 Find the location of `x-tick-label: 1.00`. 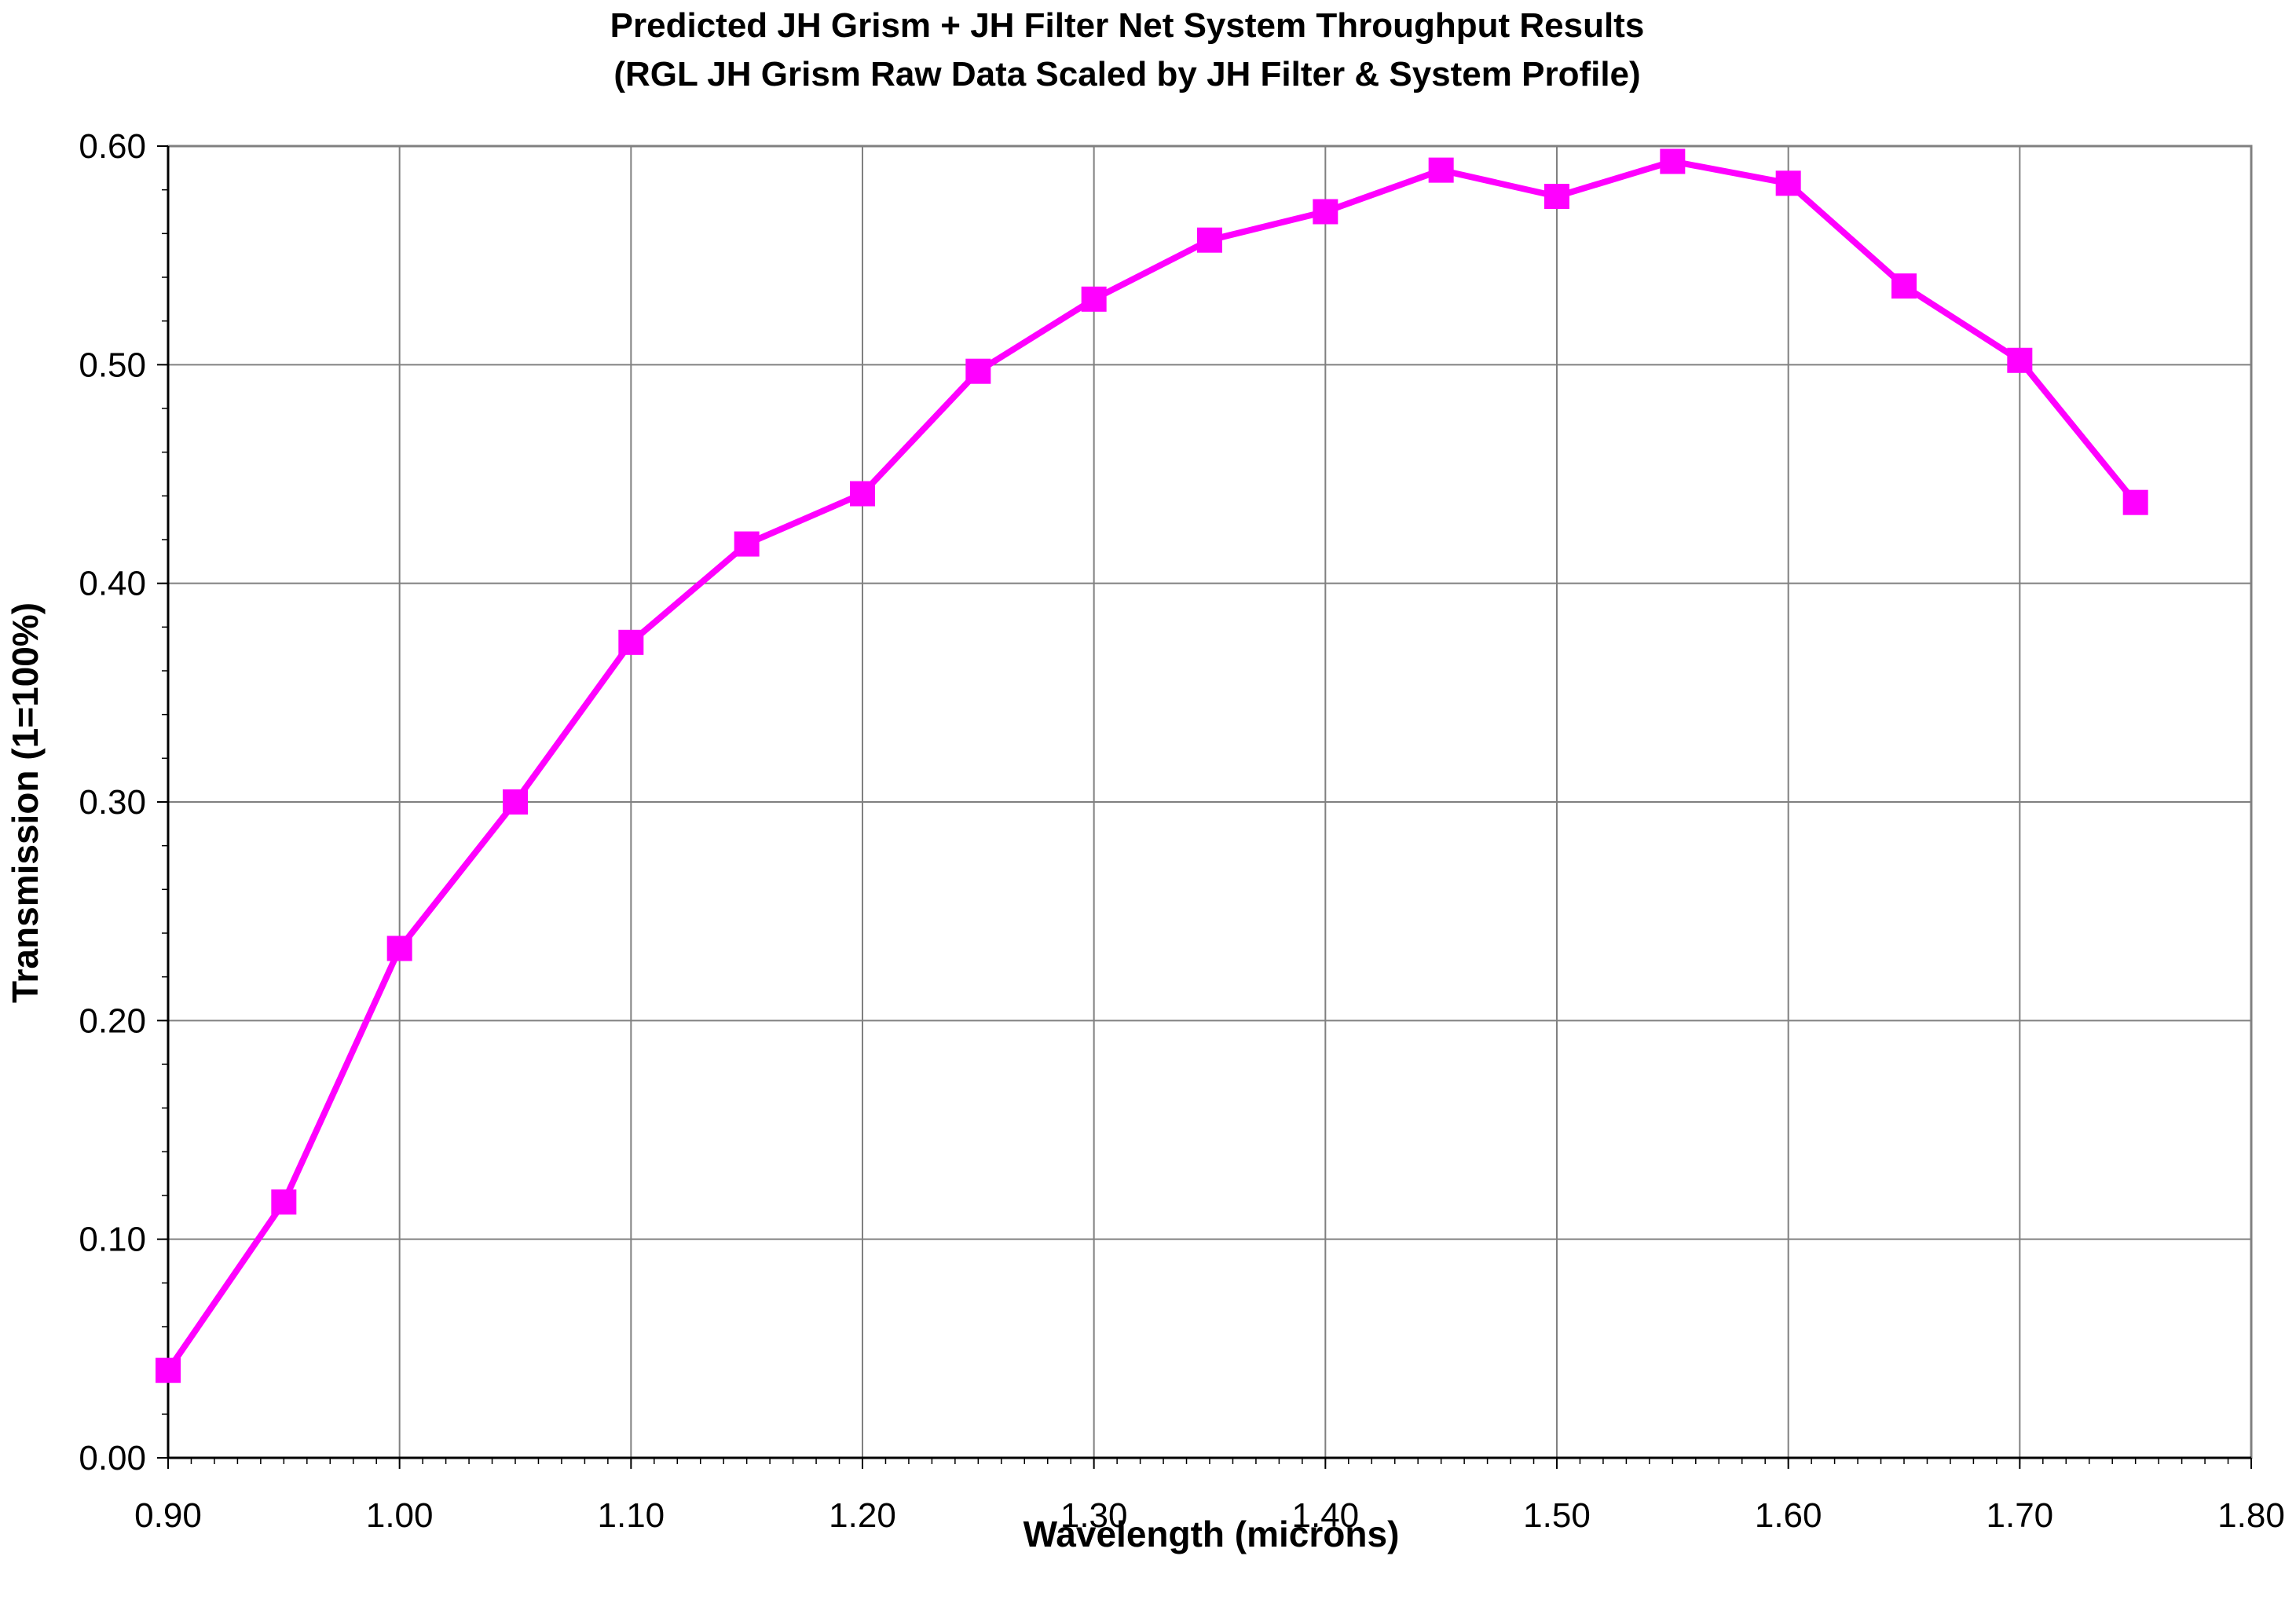

x-tick-label: 1.00 is located at coordinates (400, 1515).